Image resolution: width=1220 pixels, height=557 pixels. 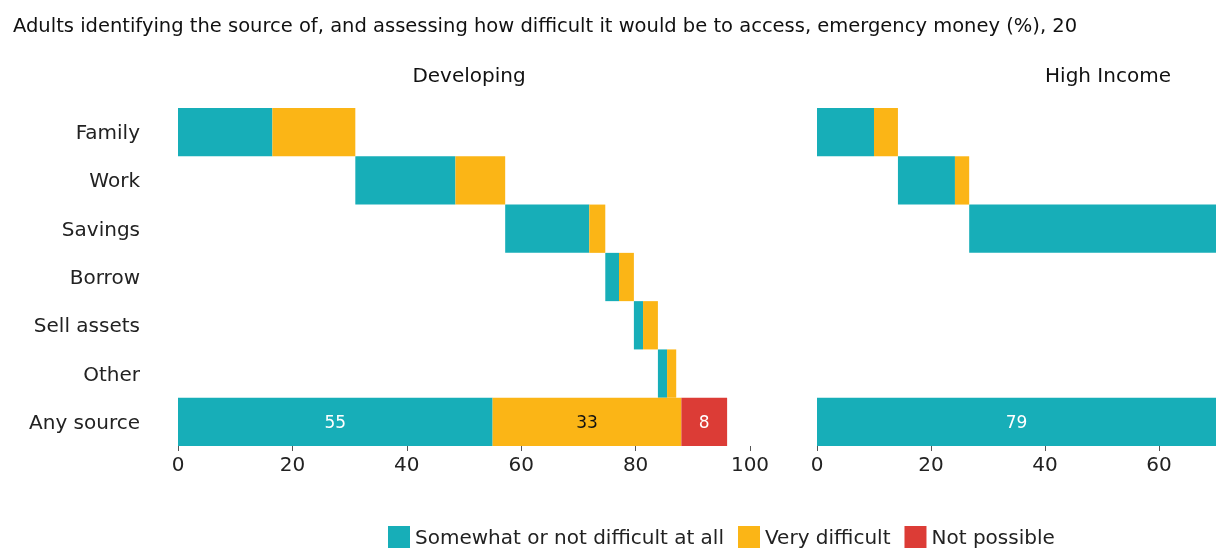 I want to click on chart-title: High Income, so click(x=1108, y=75).